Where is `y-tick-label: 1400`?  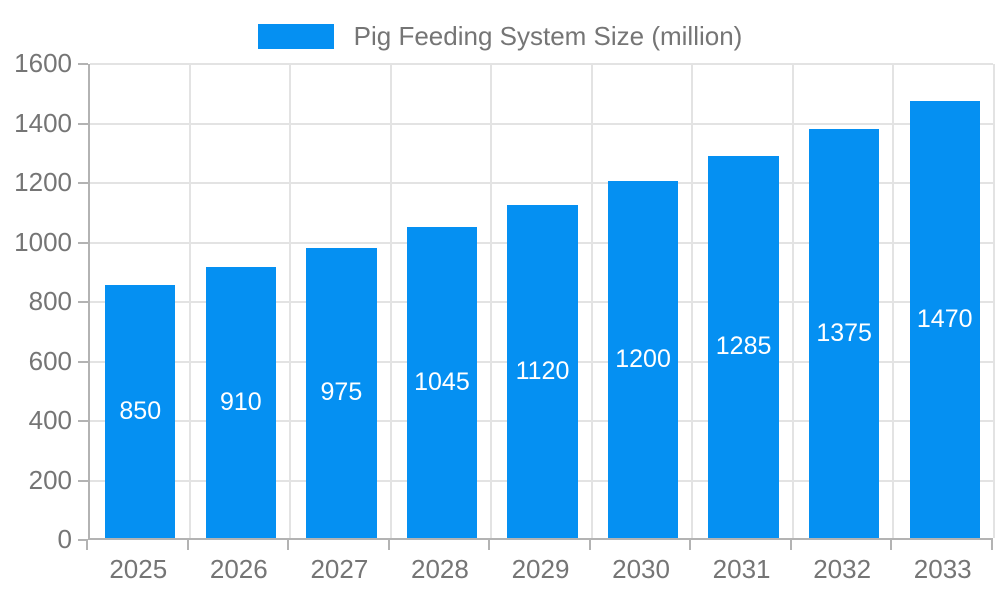
y-tick-label: 1400 is located at coordinates (43, 122).